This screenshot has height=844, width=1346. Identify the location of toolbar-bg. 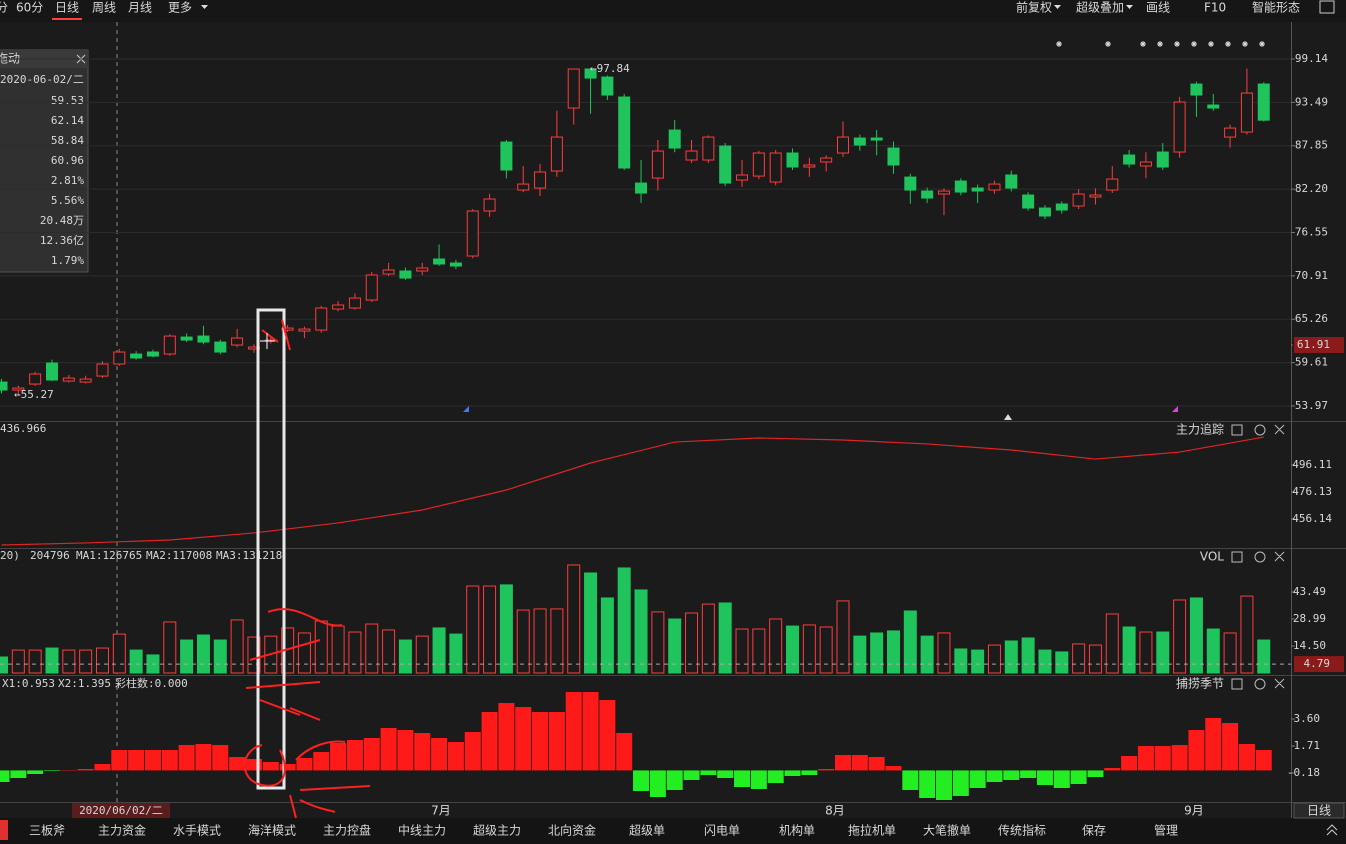
(673, 11).